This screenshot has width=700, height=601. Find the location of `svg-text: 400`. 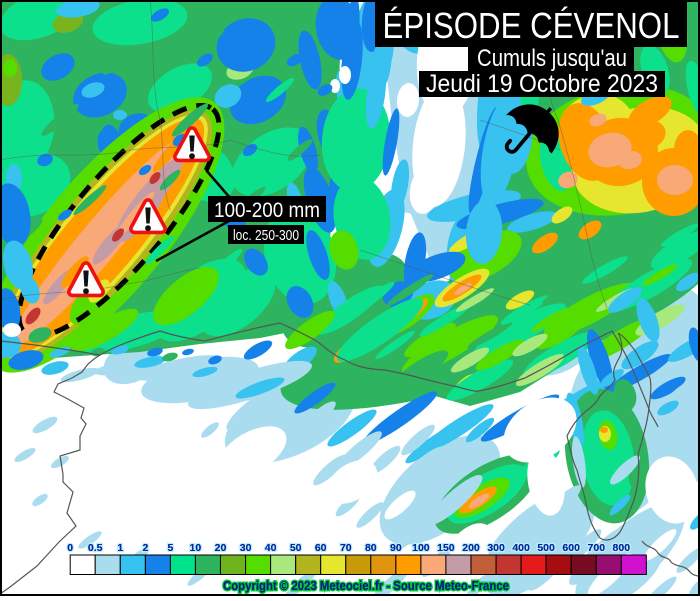

svg-text: 400 is located at coordinates (521, 548).